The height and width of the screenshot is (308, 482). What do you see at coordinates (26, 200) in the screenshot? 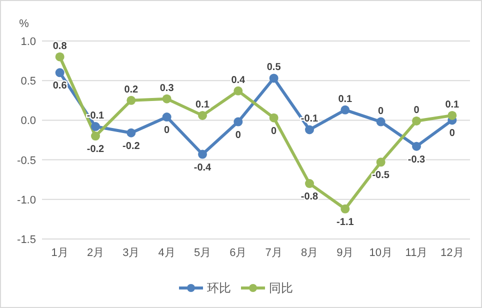
I see `y-tick-label: -1.0` at bounding box center [26, 200].